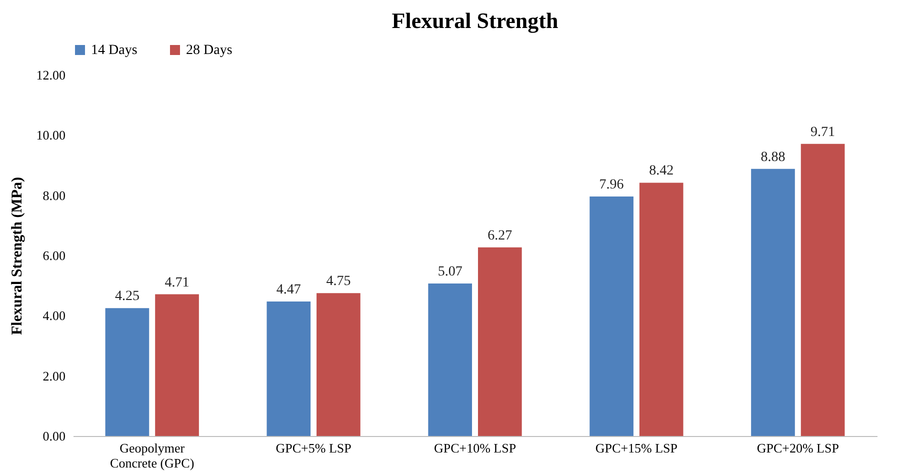 This screenshot has width=897, height=476. Describe the element at coordinates (54, 255) in the screenshot. I see `y-tick-label: 6.00` at that location.